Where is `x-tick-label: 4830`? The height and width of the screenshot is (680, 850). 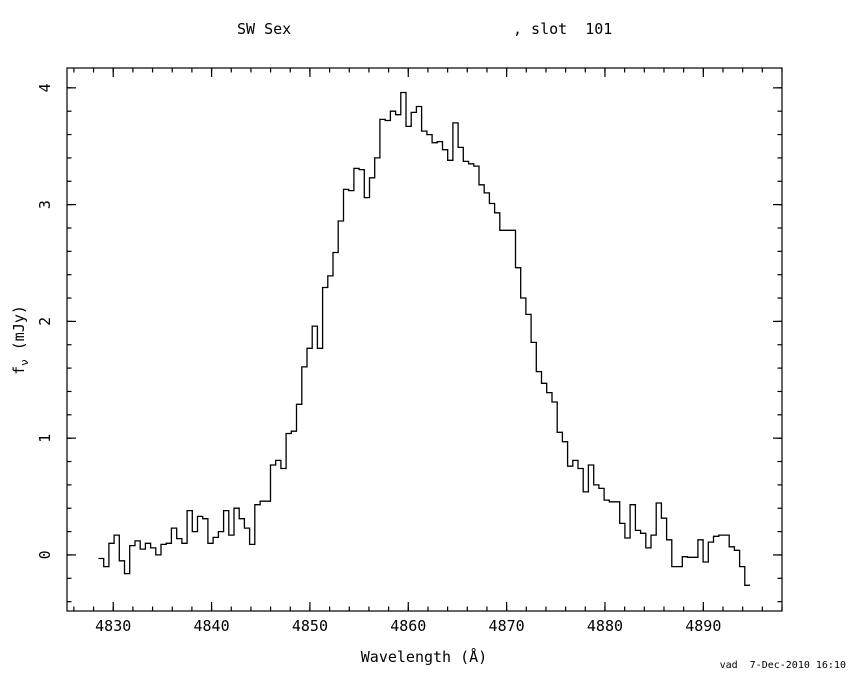
x-tick-label: 4830 is located at coordinates (113, 626).